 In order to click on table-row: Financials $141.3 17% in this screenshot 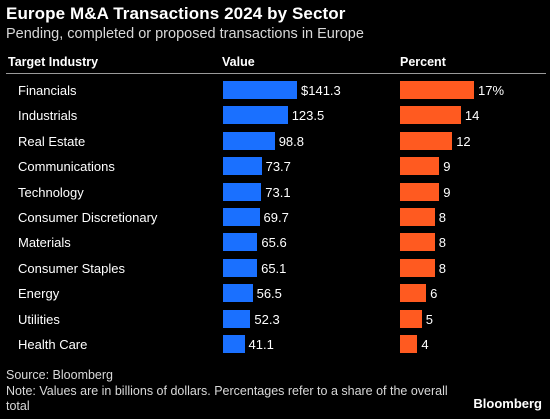, I will do `click(275, 91)`.